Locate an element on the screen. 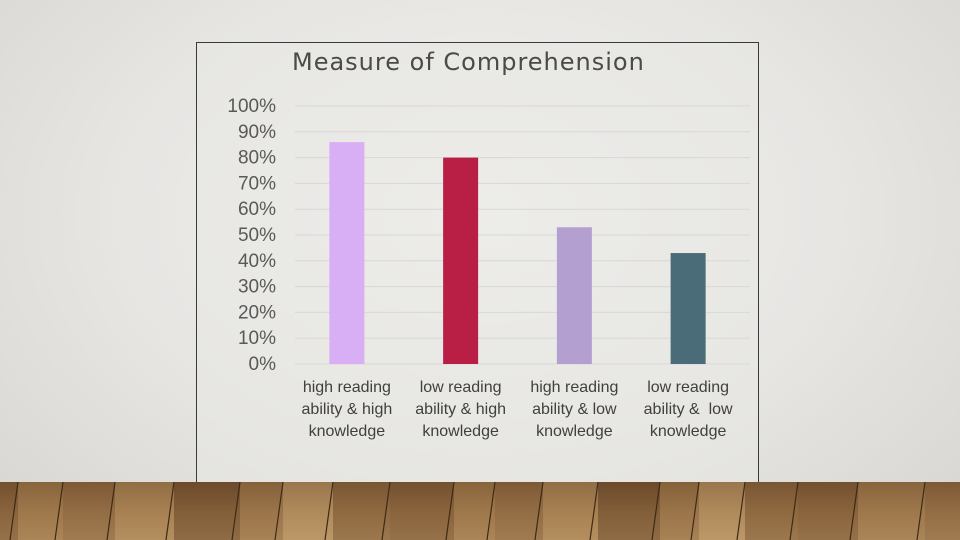 The height and width of the screenshot is (540, 960). y-tick-label: 30% is located at coordinates (257, 287).